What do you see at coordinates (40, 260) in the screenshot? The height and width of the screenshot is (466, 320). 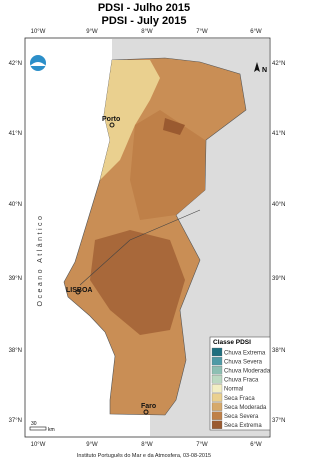 I see `ocean-label: Oceano Atlântico` at bounding box center [40, 260].